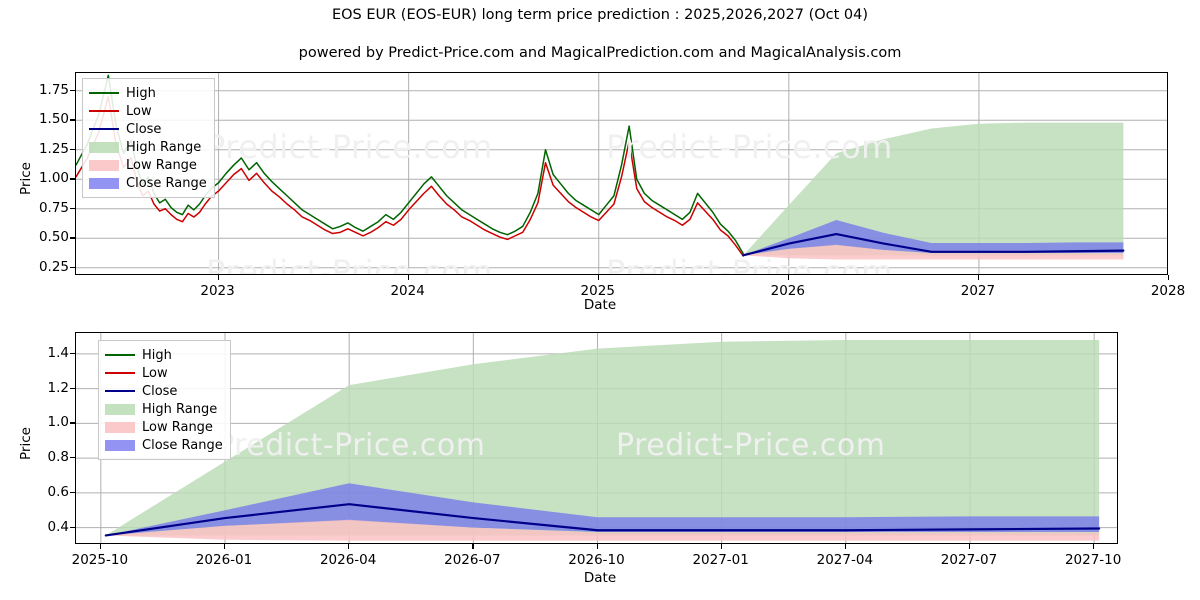 The height and width of the screenshot is (600, 1200). What do you see at coordinates (58, 491) in the screenshot?
I see `y-tick-label: 0.6` at bounding box center [58, 491].